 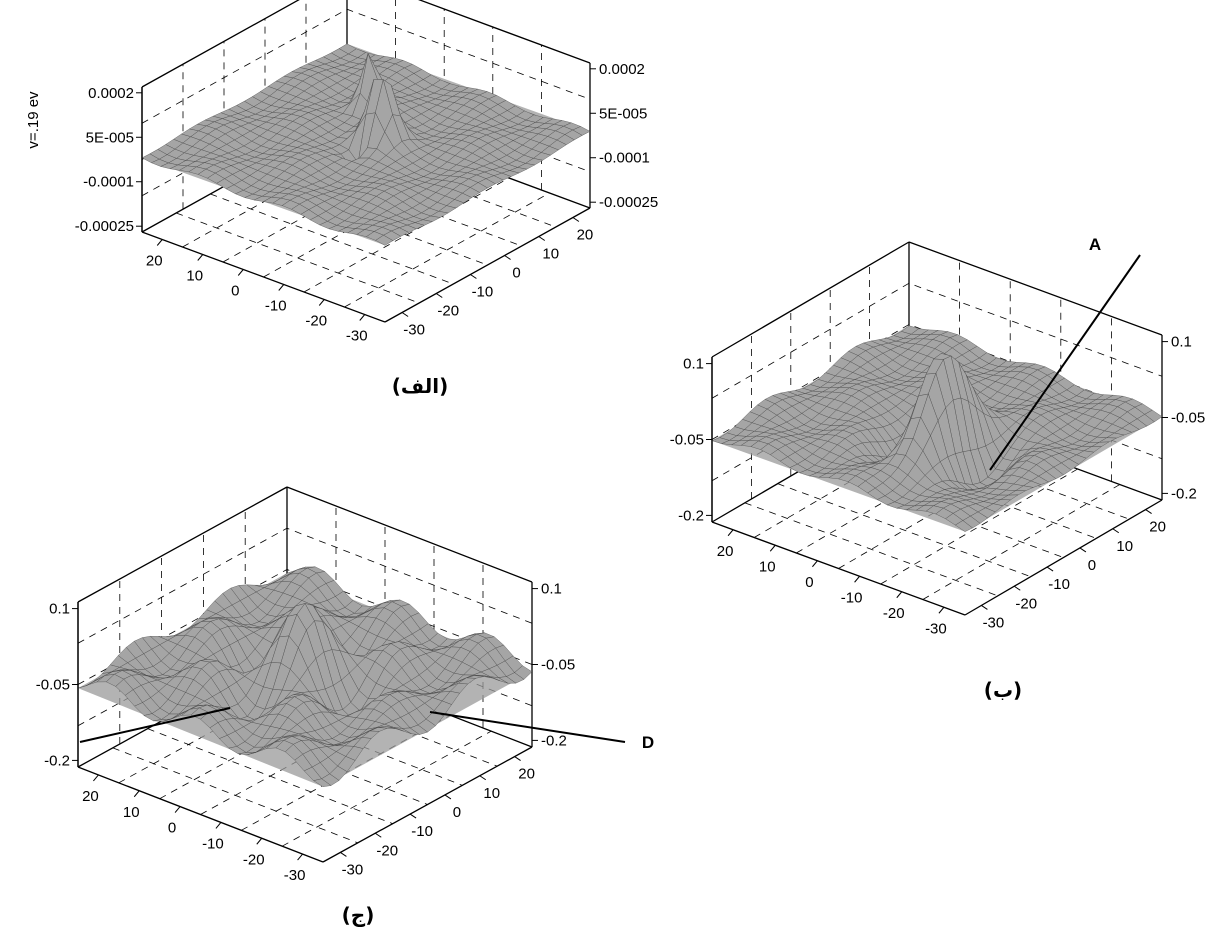 What do you see at coordinates (155, 725) in the screenshot?
I see `annotation-line-d-left` at bounding box center [155, 725].